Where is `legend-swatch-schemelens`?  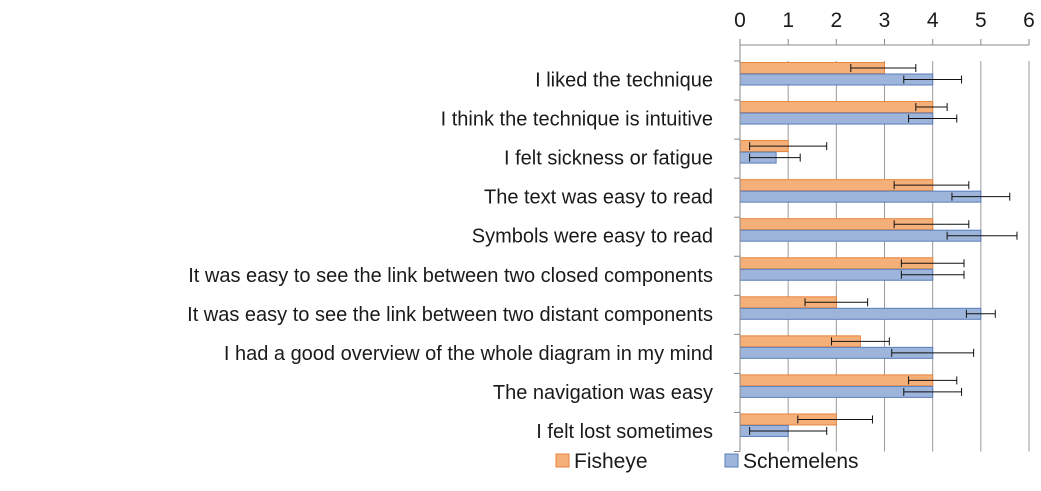 legend-swatch-schemelens is located at coordinates (731, 460).